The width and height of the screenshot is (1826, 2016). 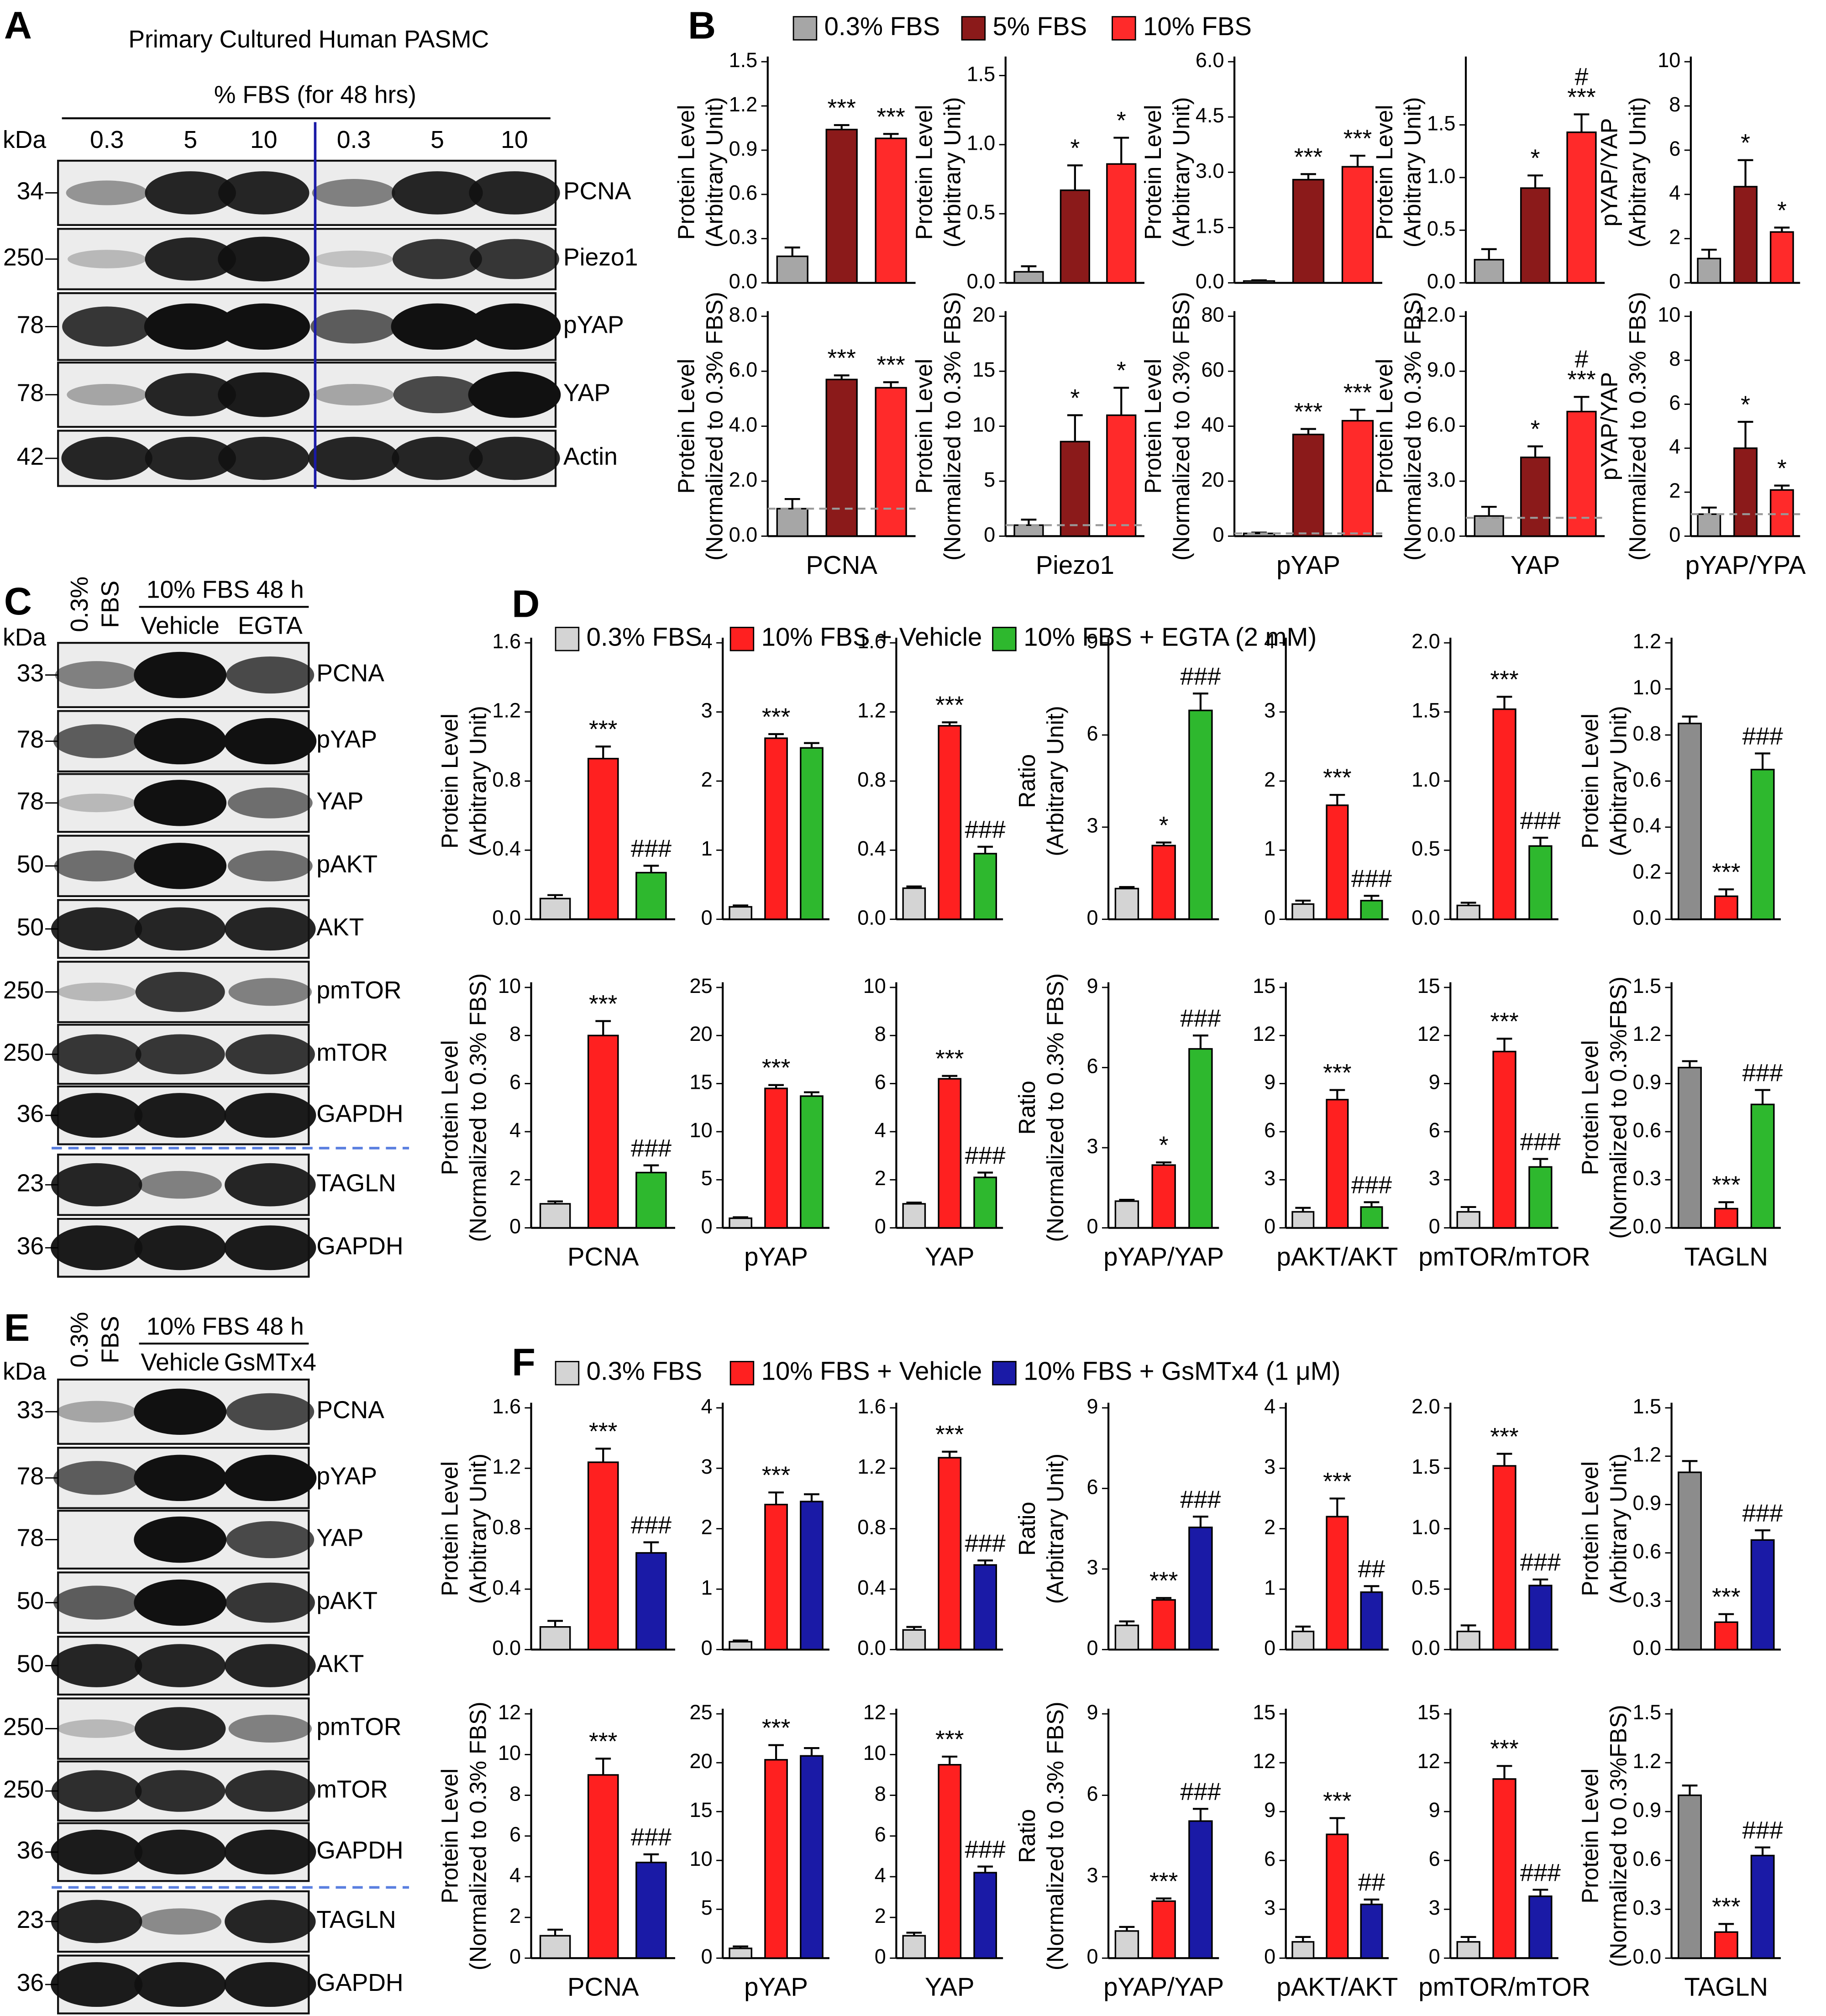 I want to click on y-tick-label: 0, so click(x=1218, y=534).